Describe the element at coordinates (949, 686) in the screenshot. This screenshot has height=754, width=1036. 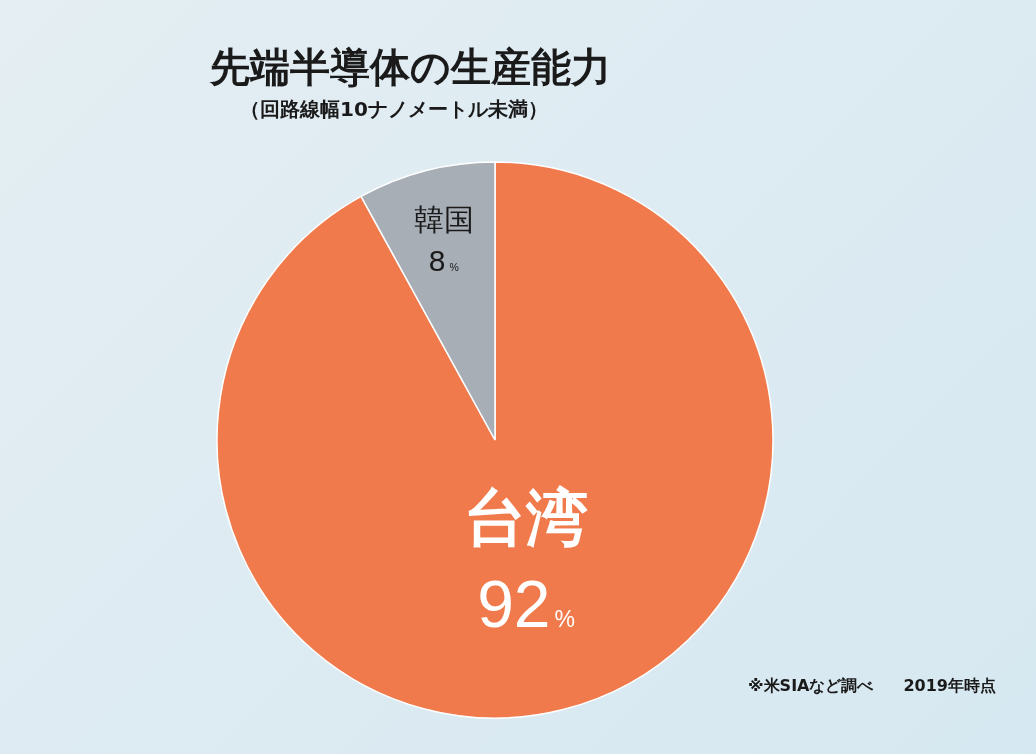
I see `text: 2019年時点` at that location.